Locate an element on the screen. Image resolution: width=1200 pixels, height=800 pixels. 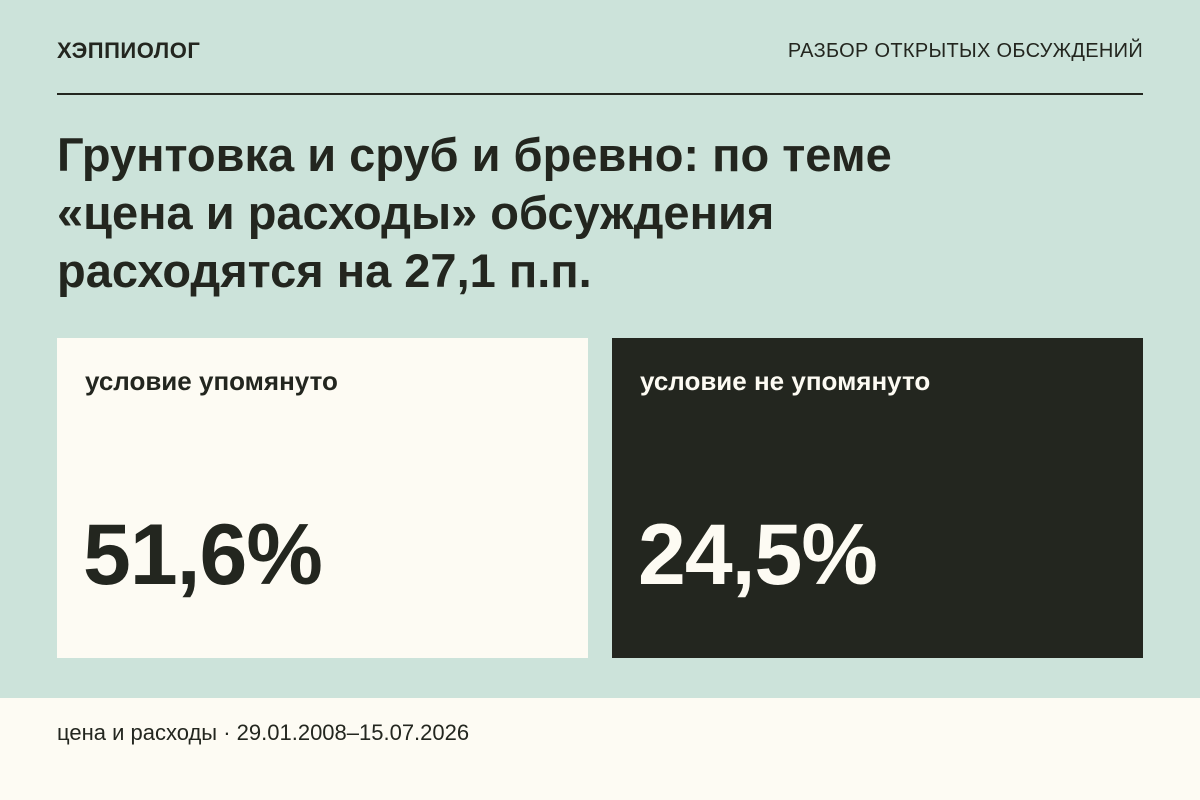
brand: ХЭППИОЛОГ is located at coordinates (129, 50).